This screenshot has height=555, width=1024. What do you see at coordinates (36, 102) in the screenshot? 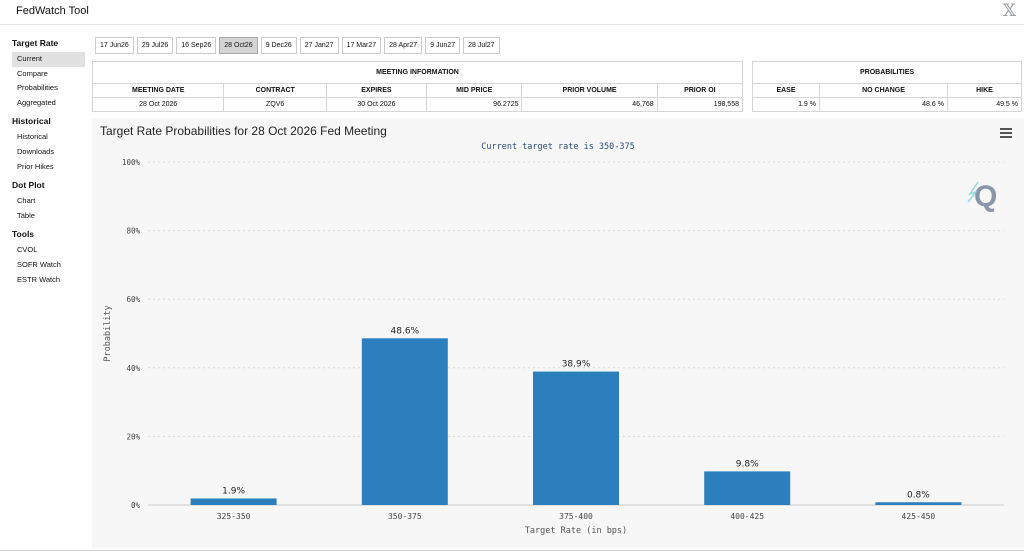
I see `sidebar-item-aggregated: Aggregated` at bounding box center [36, 102].